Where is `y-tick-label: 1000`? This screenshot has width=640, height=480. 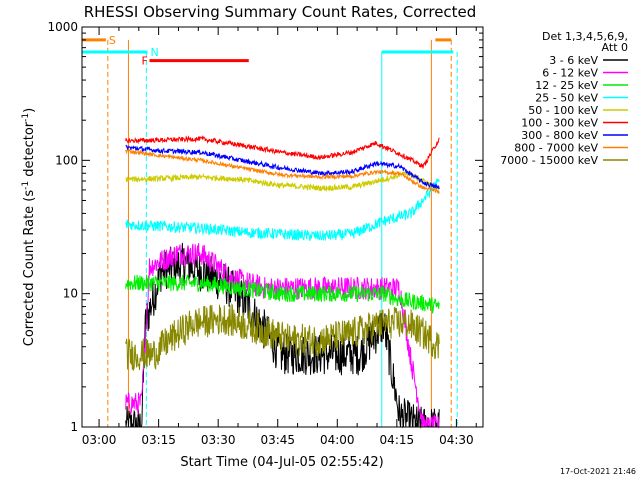
y-tick-label: 1000 is located at coordinates (62, 27).